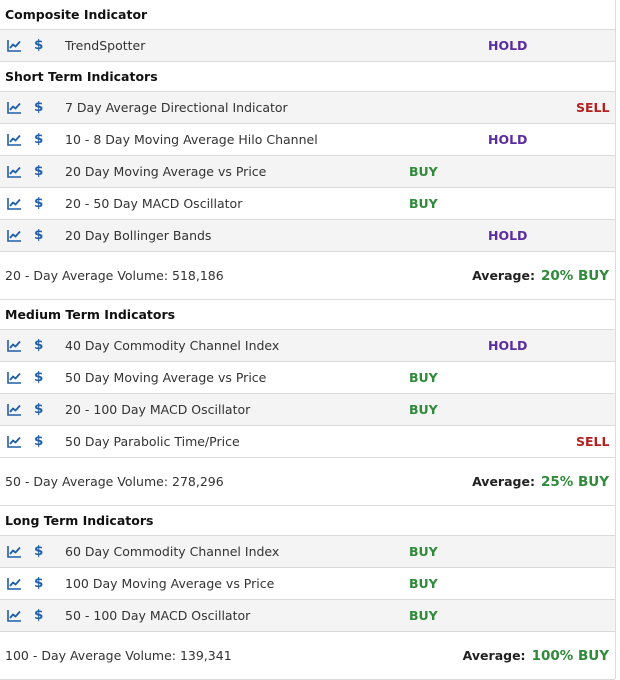  What do you see at coordinates (170, 583) in the screenshot?
I see `indicator-name: 100 Day Moving Average vs Price` at bounding box center [170, 583].